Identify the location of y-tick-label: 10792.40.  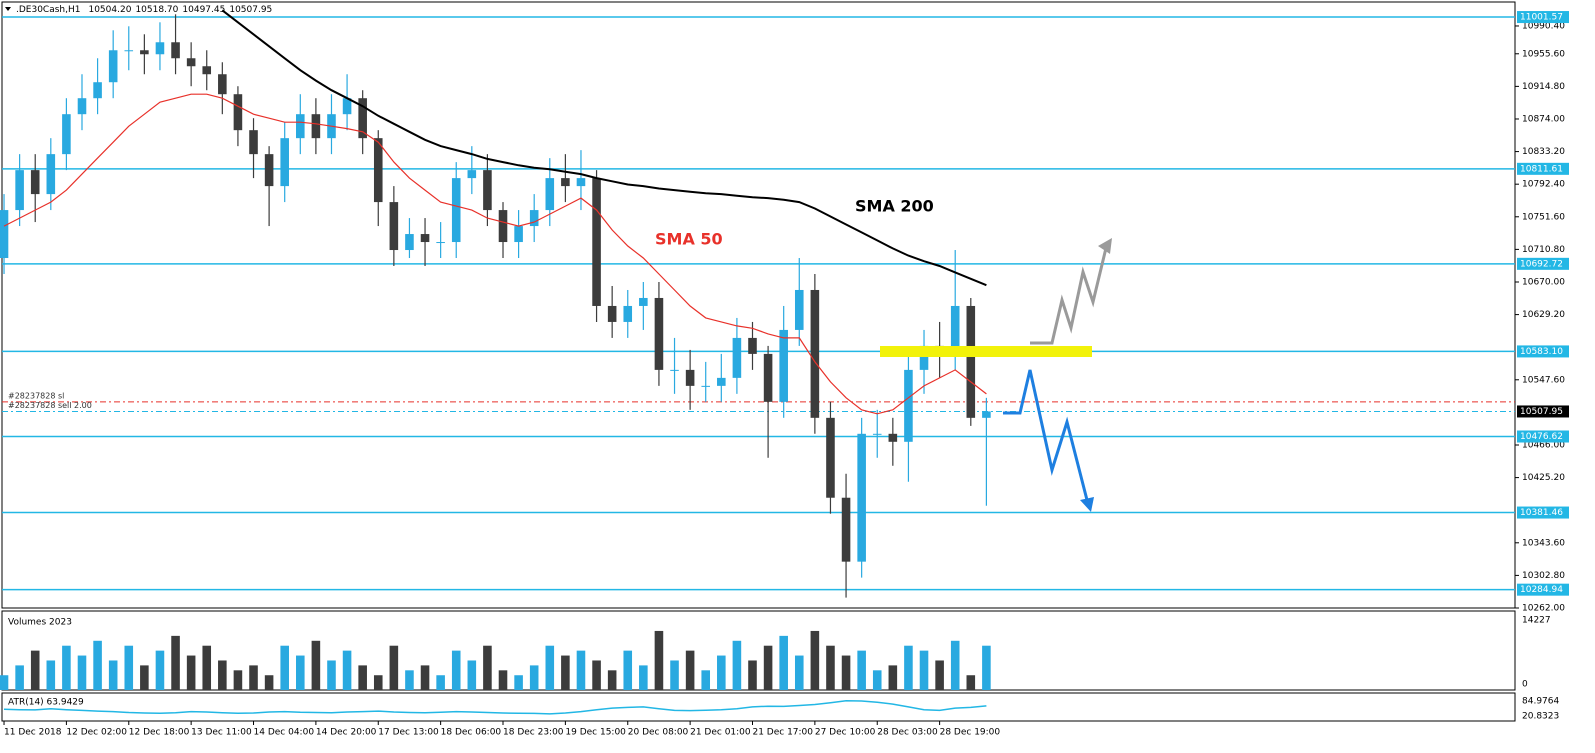
(1543, 185).